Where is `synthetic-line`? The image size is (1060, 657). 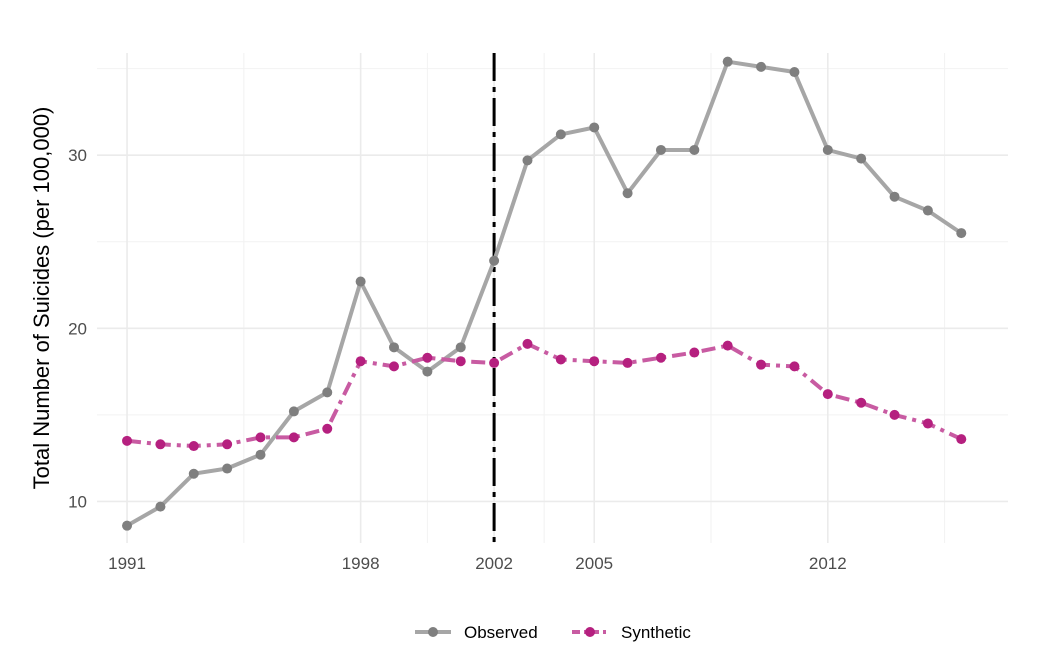 synthetic-line is located at coordinates (544, 394).